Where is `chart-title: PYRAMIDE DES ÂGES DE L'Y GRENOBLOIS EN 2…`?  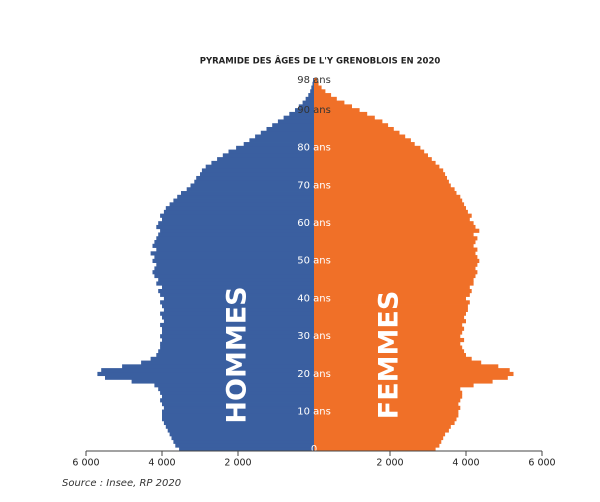
chart-title: PYRAMIDE DES ÂGES DE L'Y GRENOBLOIS EN 2… is located at coordinates (320, 61).